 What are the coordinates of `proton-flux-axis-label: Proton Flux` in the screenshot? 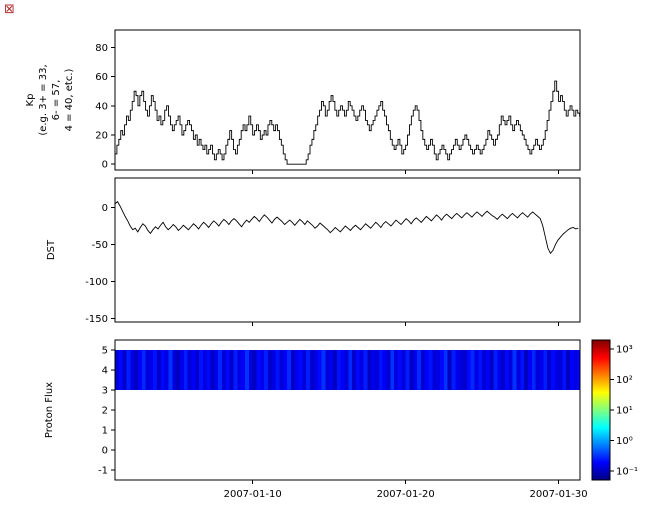 It's located at (49, 410).